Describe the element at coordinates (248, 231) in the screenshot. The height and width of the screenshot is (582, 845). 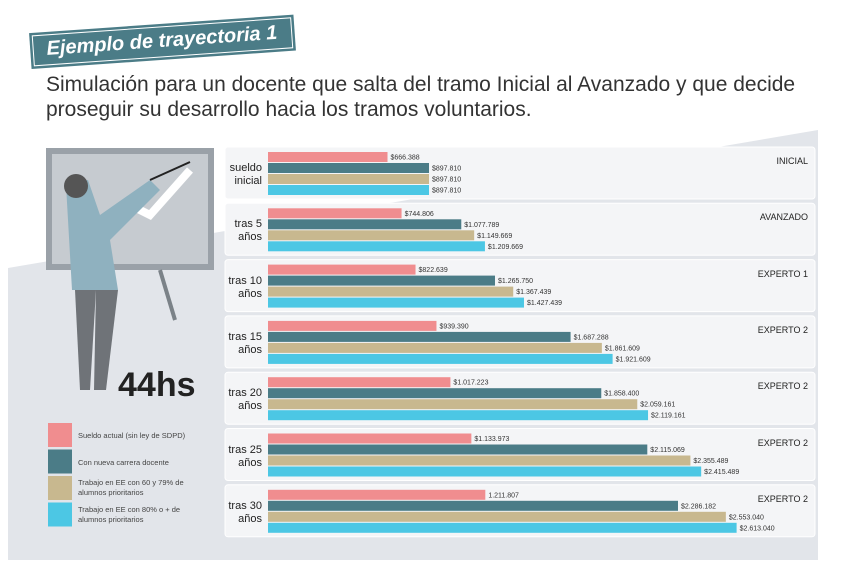
I see `category-label: tras 5 años` at that location.